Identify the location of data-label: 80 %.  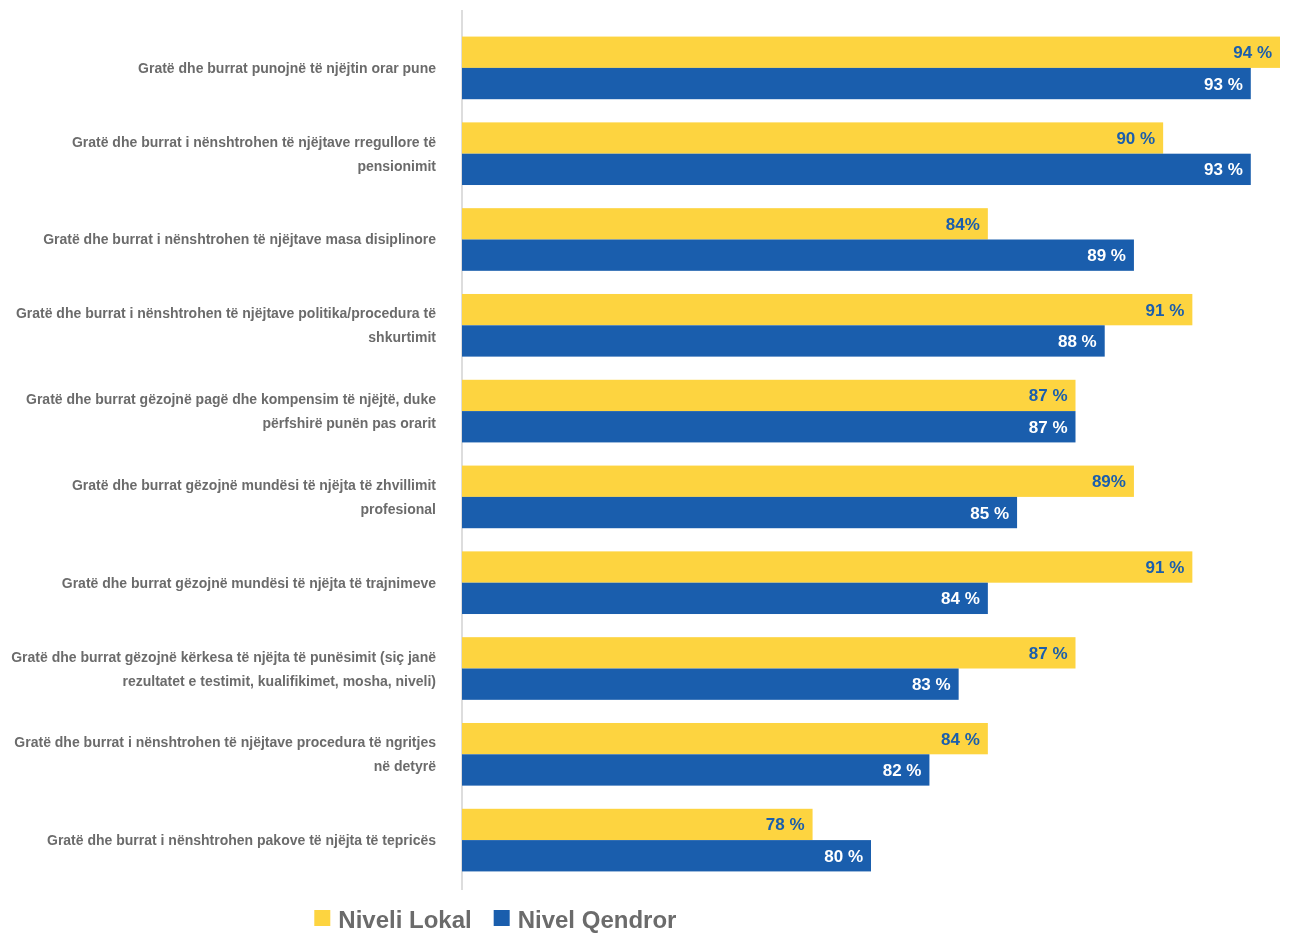
(843, 856).